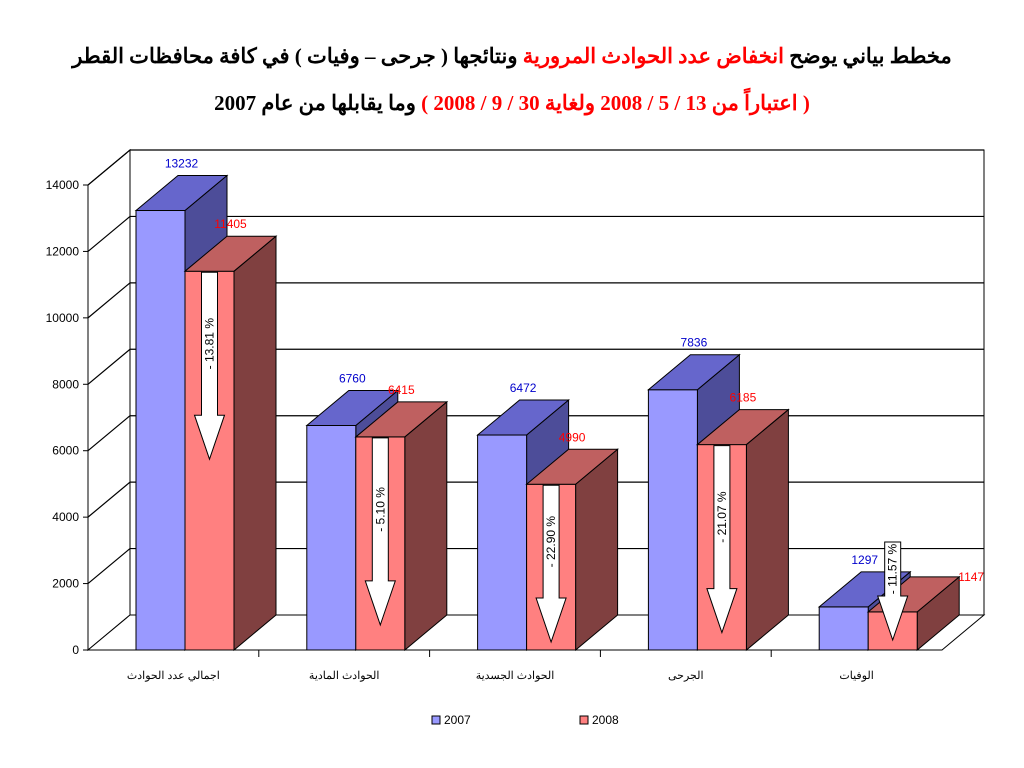  Describe the element at coordinates (65, 517) in the screenshot. I see `y-tick-label: 4000` at that location.